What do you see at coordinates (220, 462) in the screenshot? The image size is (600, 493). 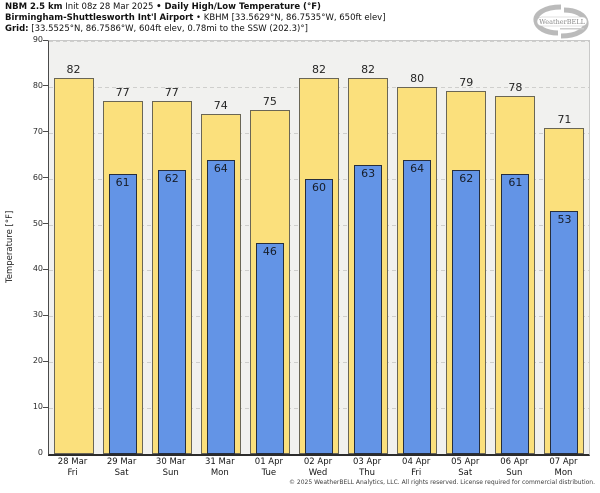 I see `x-label-date: 31 Mar` at bounding box center [220, 462].